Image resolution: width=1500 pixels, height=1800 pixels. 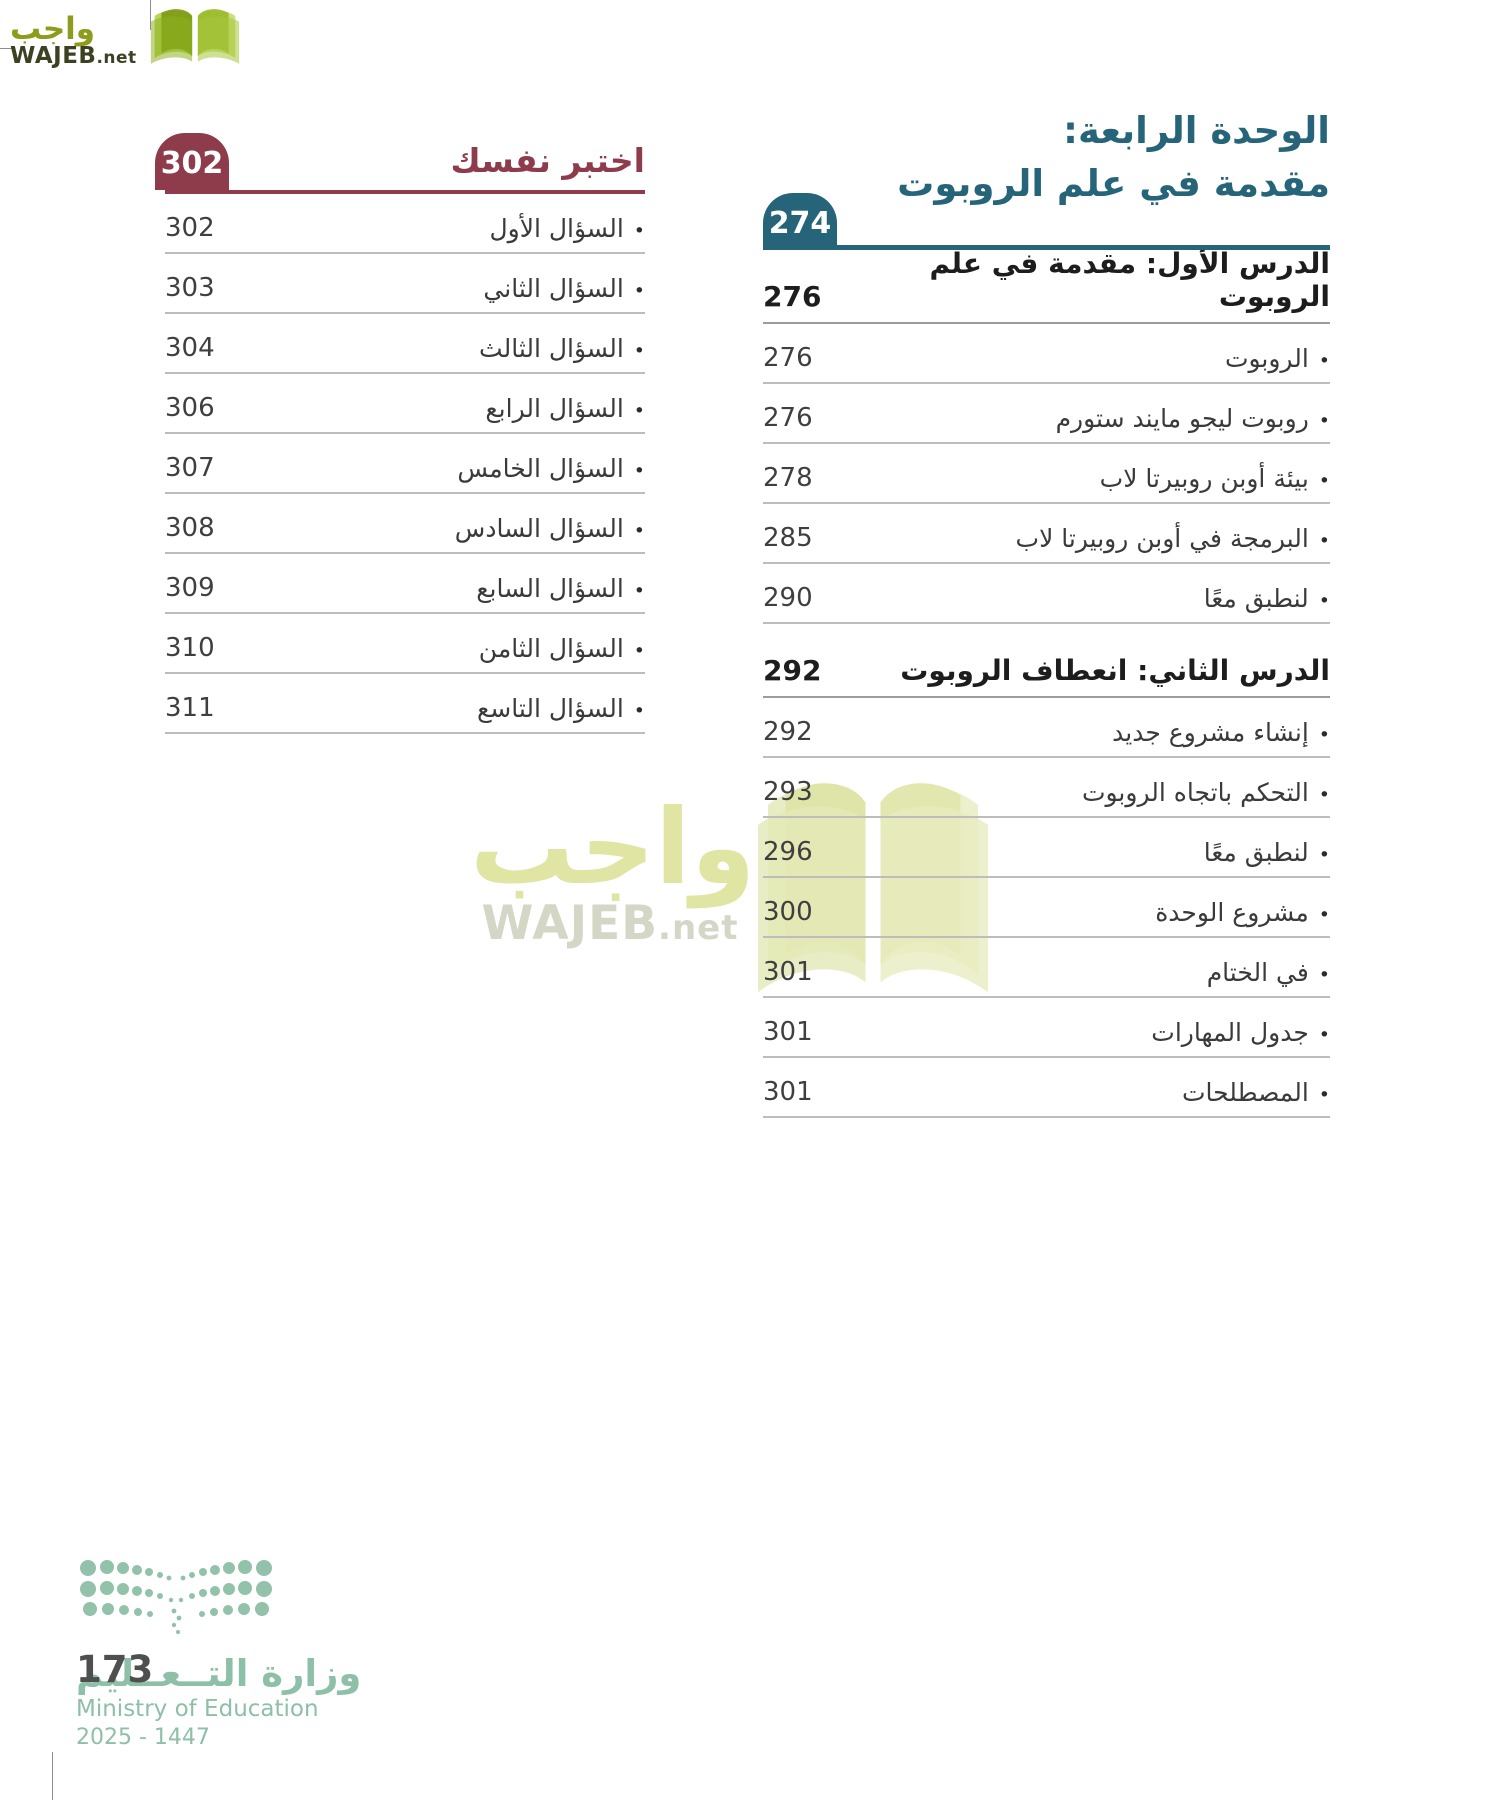 I want to click on toc-item-row: • السؤال السابع 309, so click(x=405, y=584).